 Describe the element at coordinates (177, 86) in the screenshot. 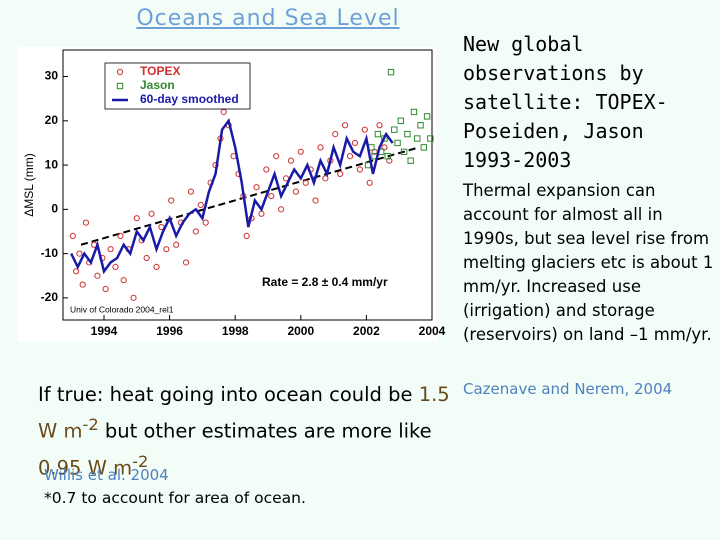

I see `legend-box` at that location.